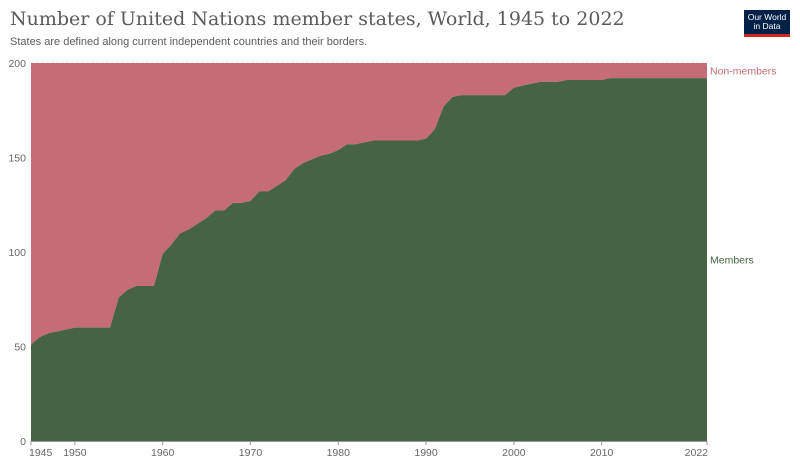 The width and height of the screenshot is (800, 466). Describe the element at coordinates (732, 261) in the screenshot. I see `members-label: Members` at that location.